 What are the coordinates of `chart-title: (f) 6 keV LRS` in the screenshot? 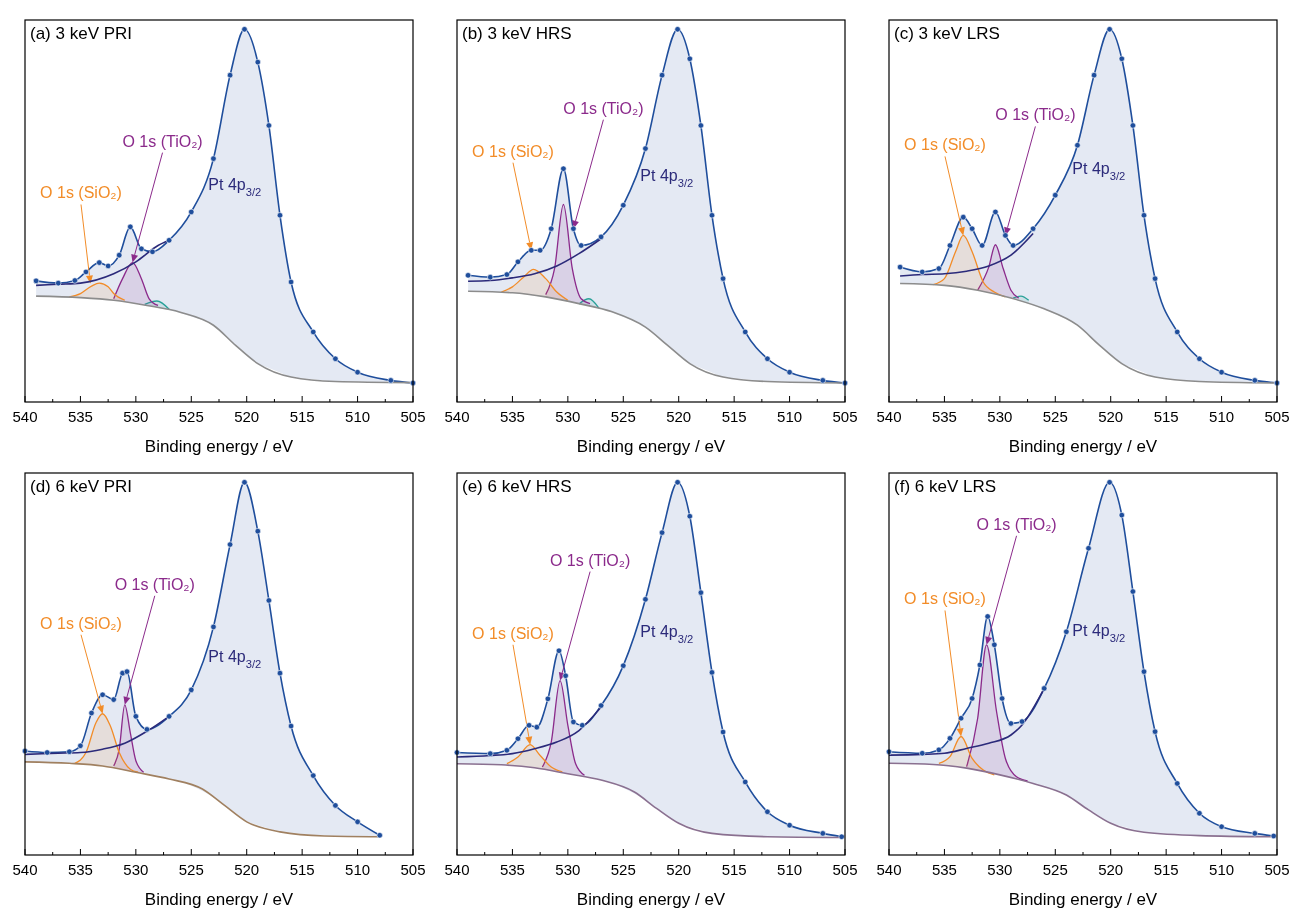 It's located at (945, 486).